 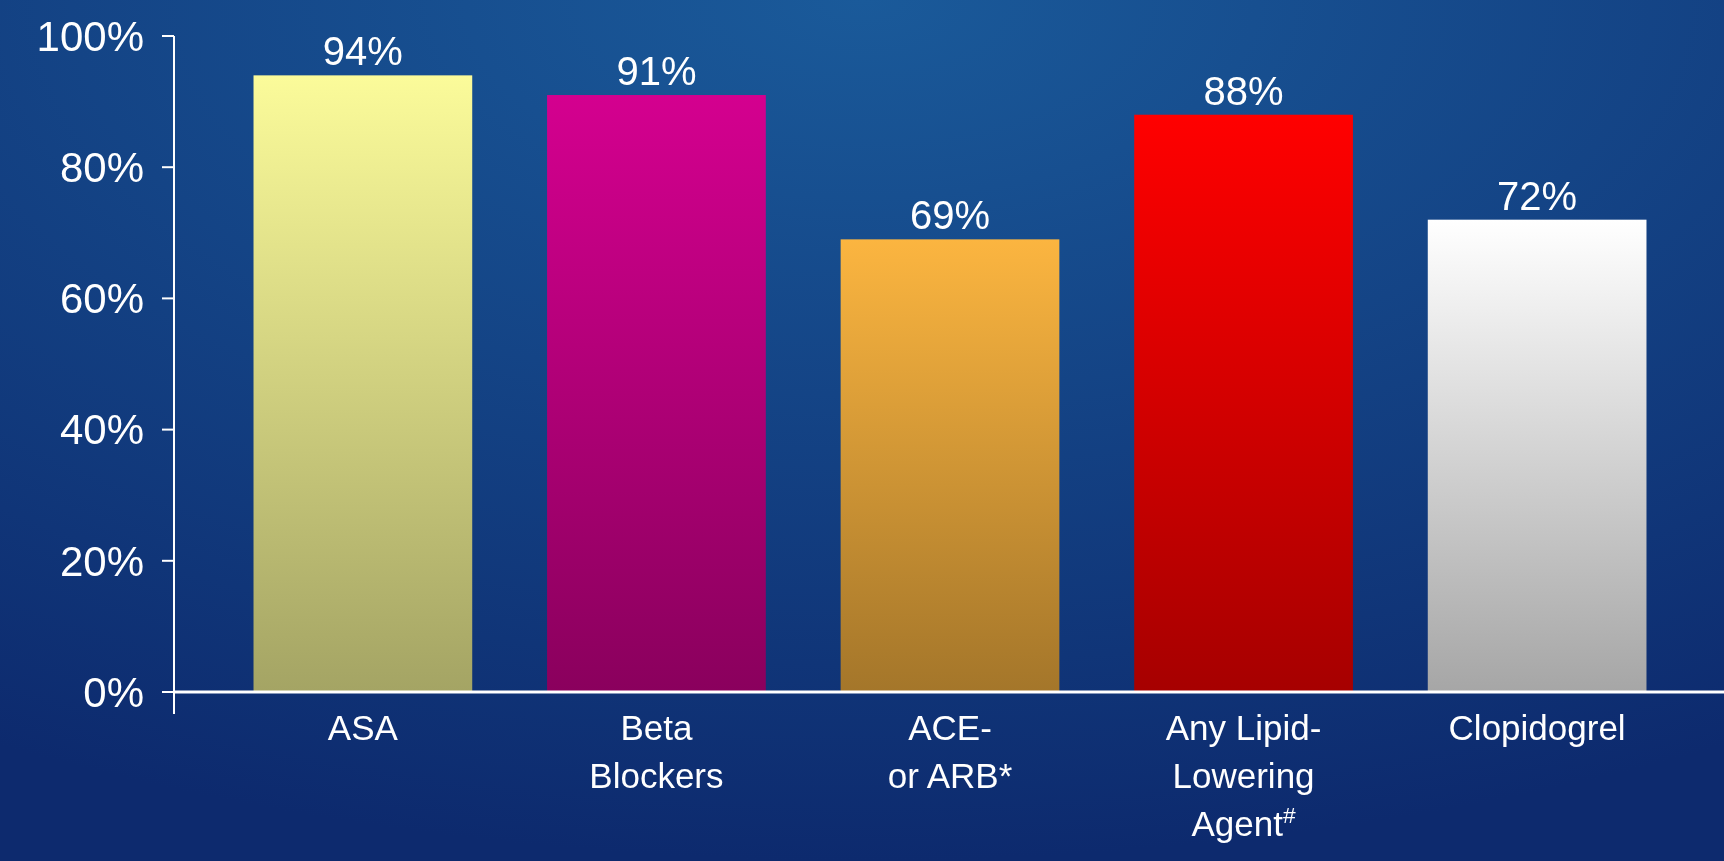 What do you see at coordinates (1243, 775) in the screenshot?
I see `x-tick-label: Any Lipid- Lowering Agent$^{#}$` at bounding box center [1243, 775].